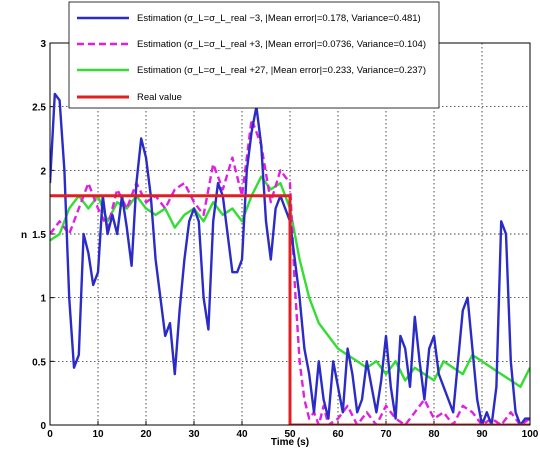 Image resolution: width=540 pixels, height=453 pixels. What do you see at coordinates (43, 44) in the screenshot?
I see `y-tick-label: 3` at bounding box center [43, 44].